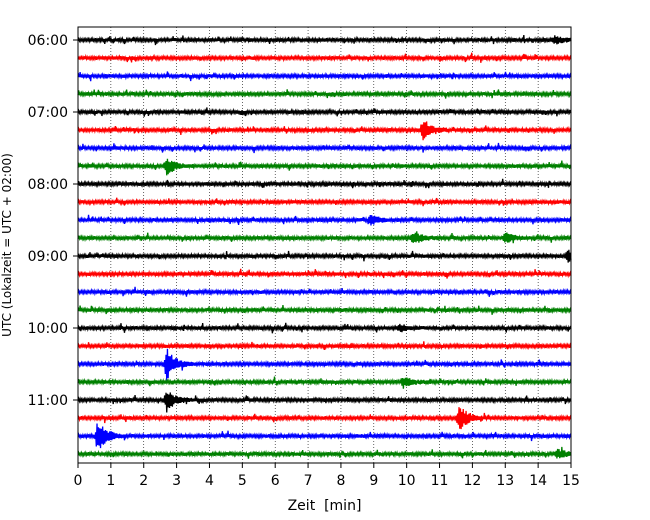 The height and width of the screenshot is (520, 650). I want to click on x-tick-label: 14, so click(538, 481).